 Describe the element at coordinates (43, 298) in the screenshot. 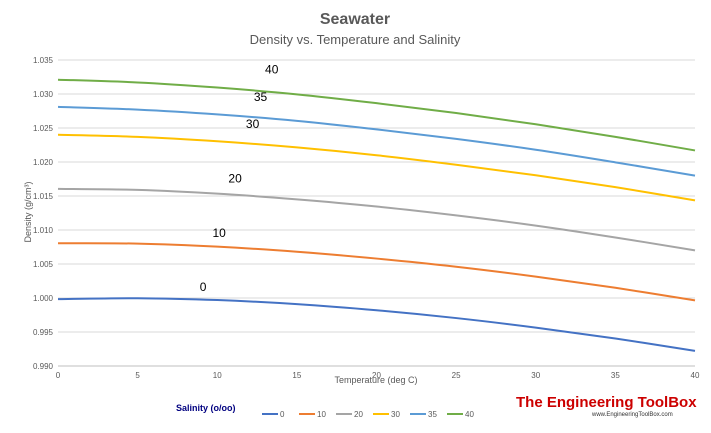

I see `y-tick-label: 1.000` at that location.